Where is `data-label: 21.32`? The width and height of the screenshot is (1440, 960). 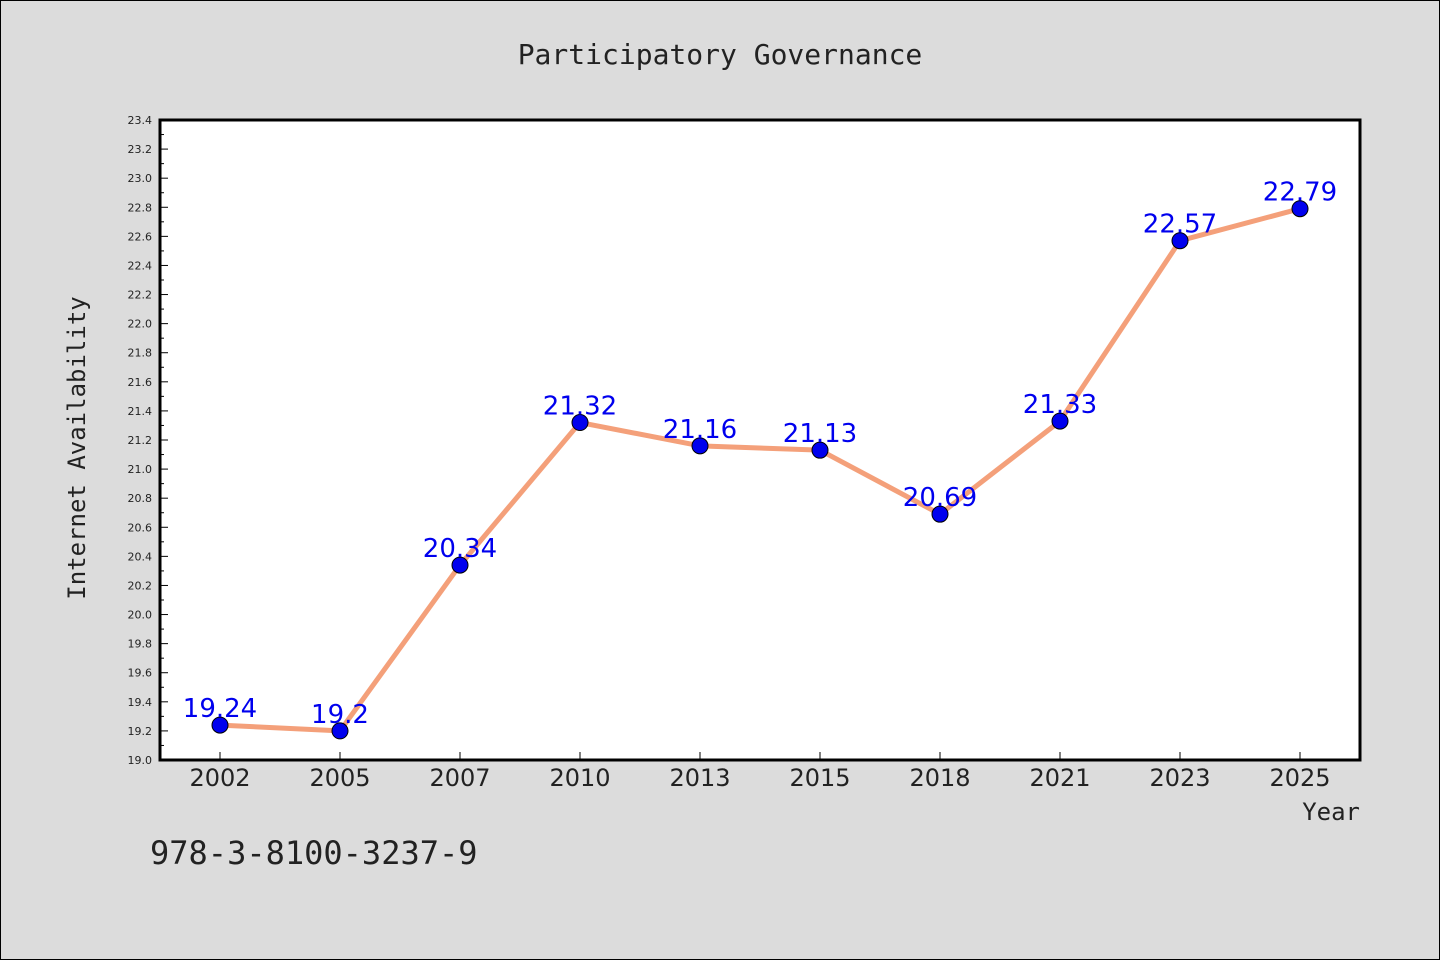 data-label: 21.32 is located at coordinates (580, 407).